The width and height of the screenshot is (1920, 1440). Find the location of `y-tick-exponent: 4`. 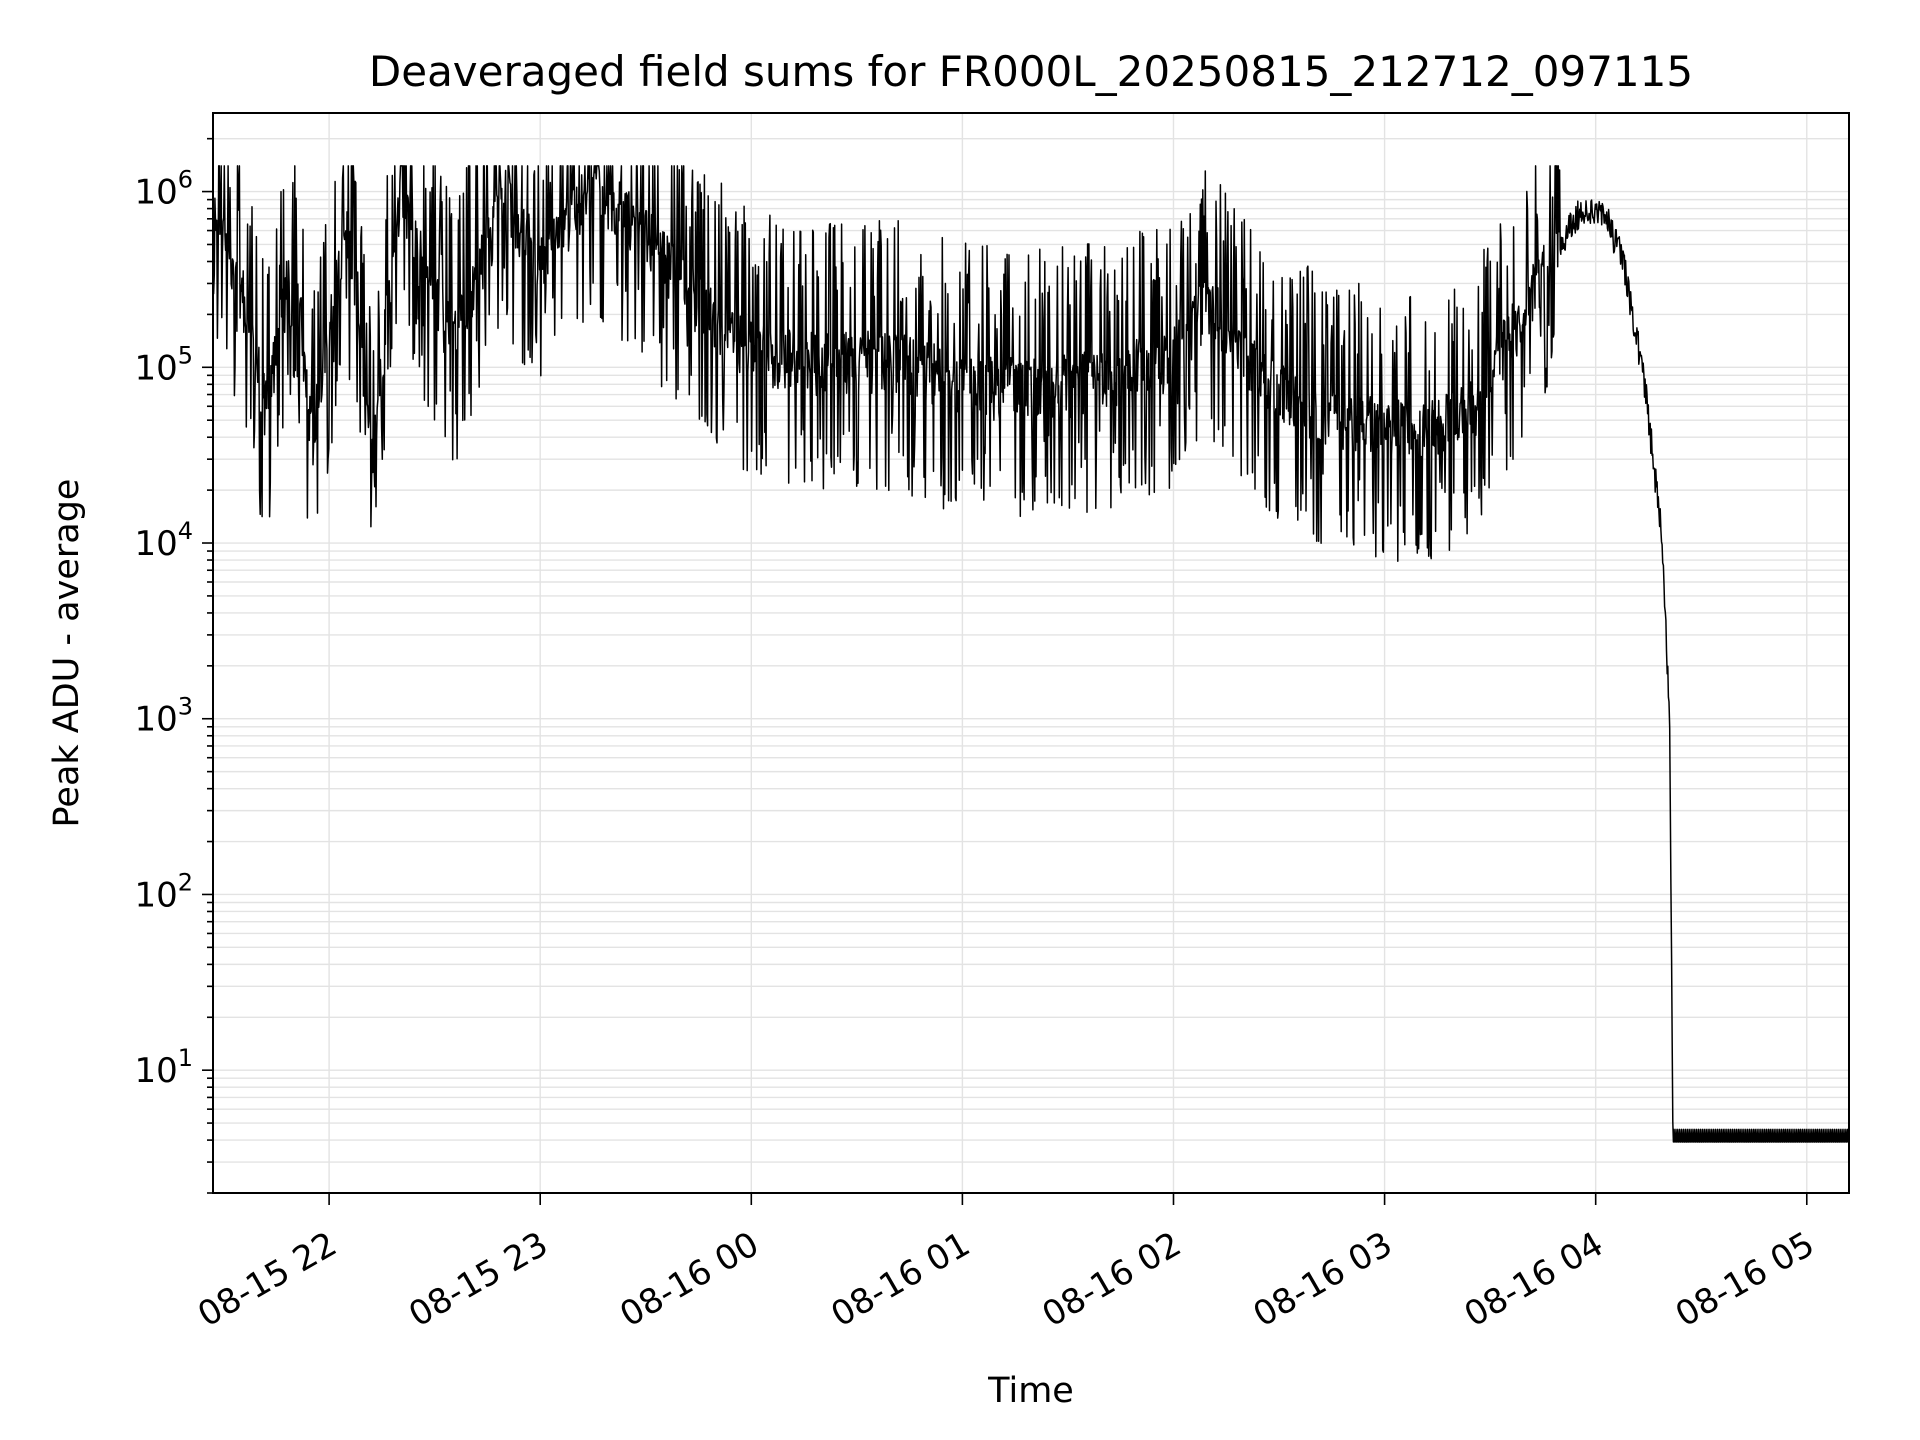

y-tick-exponent: 4 is located at coordinates (185, 531).